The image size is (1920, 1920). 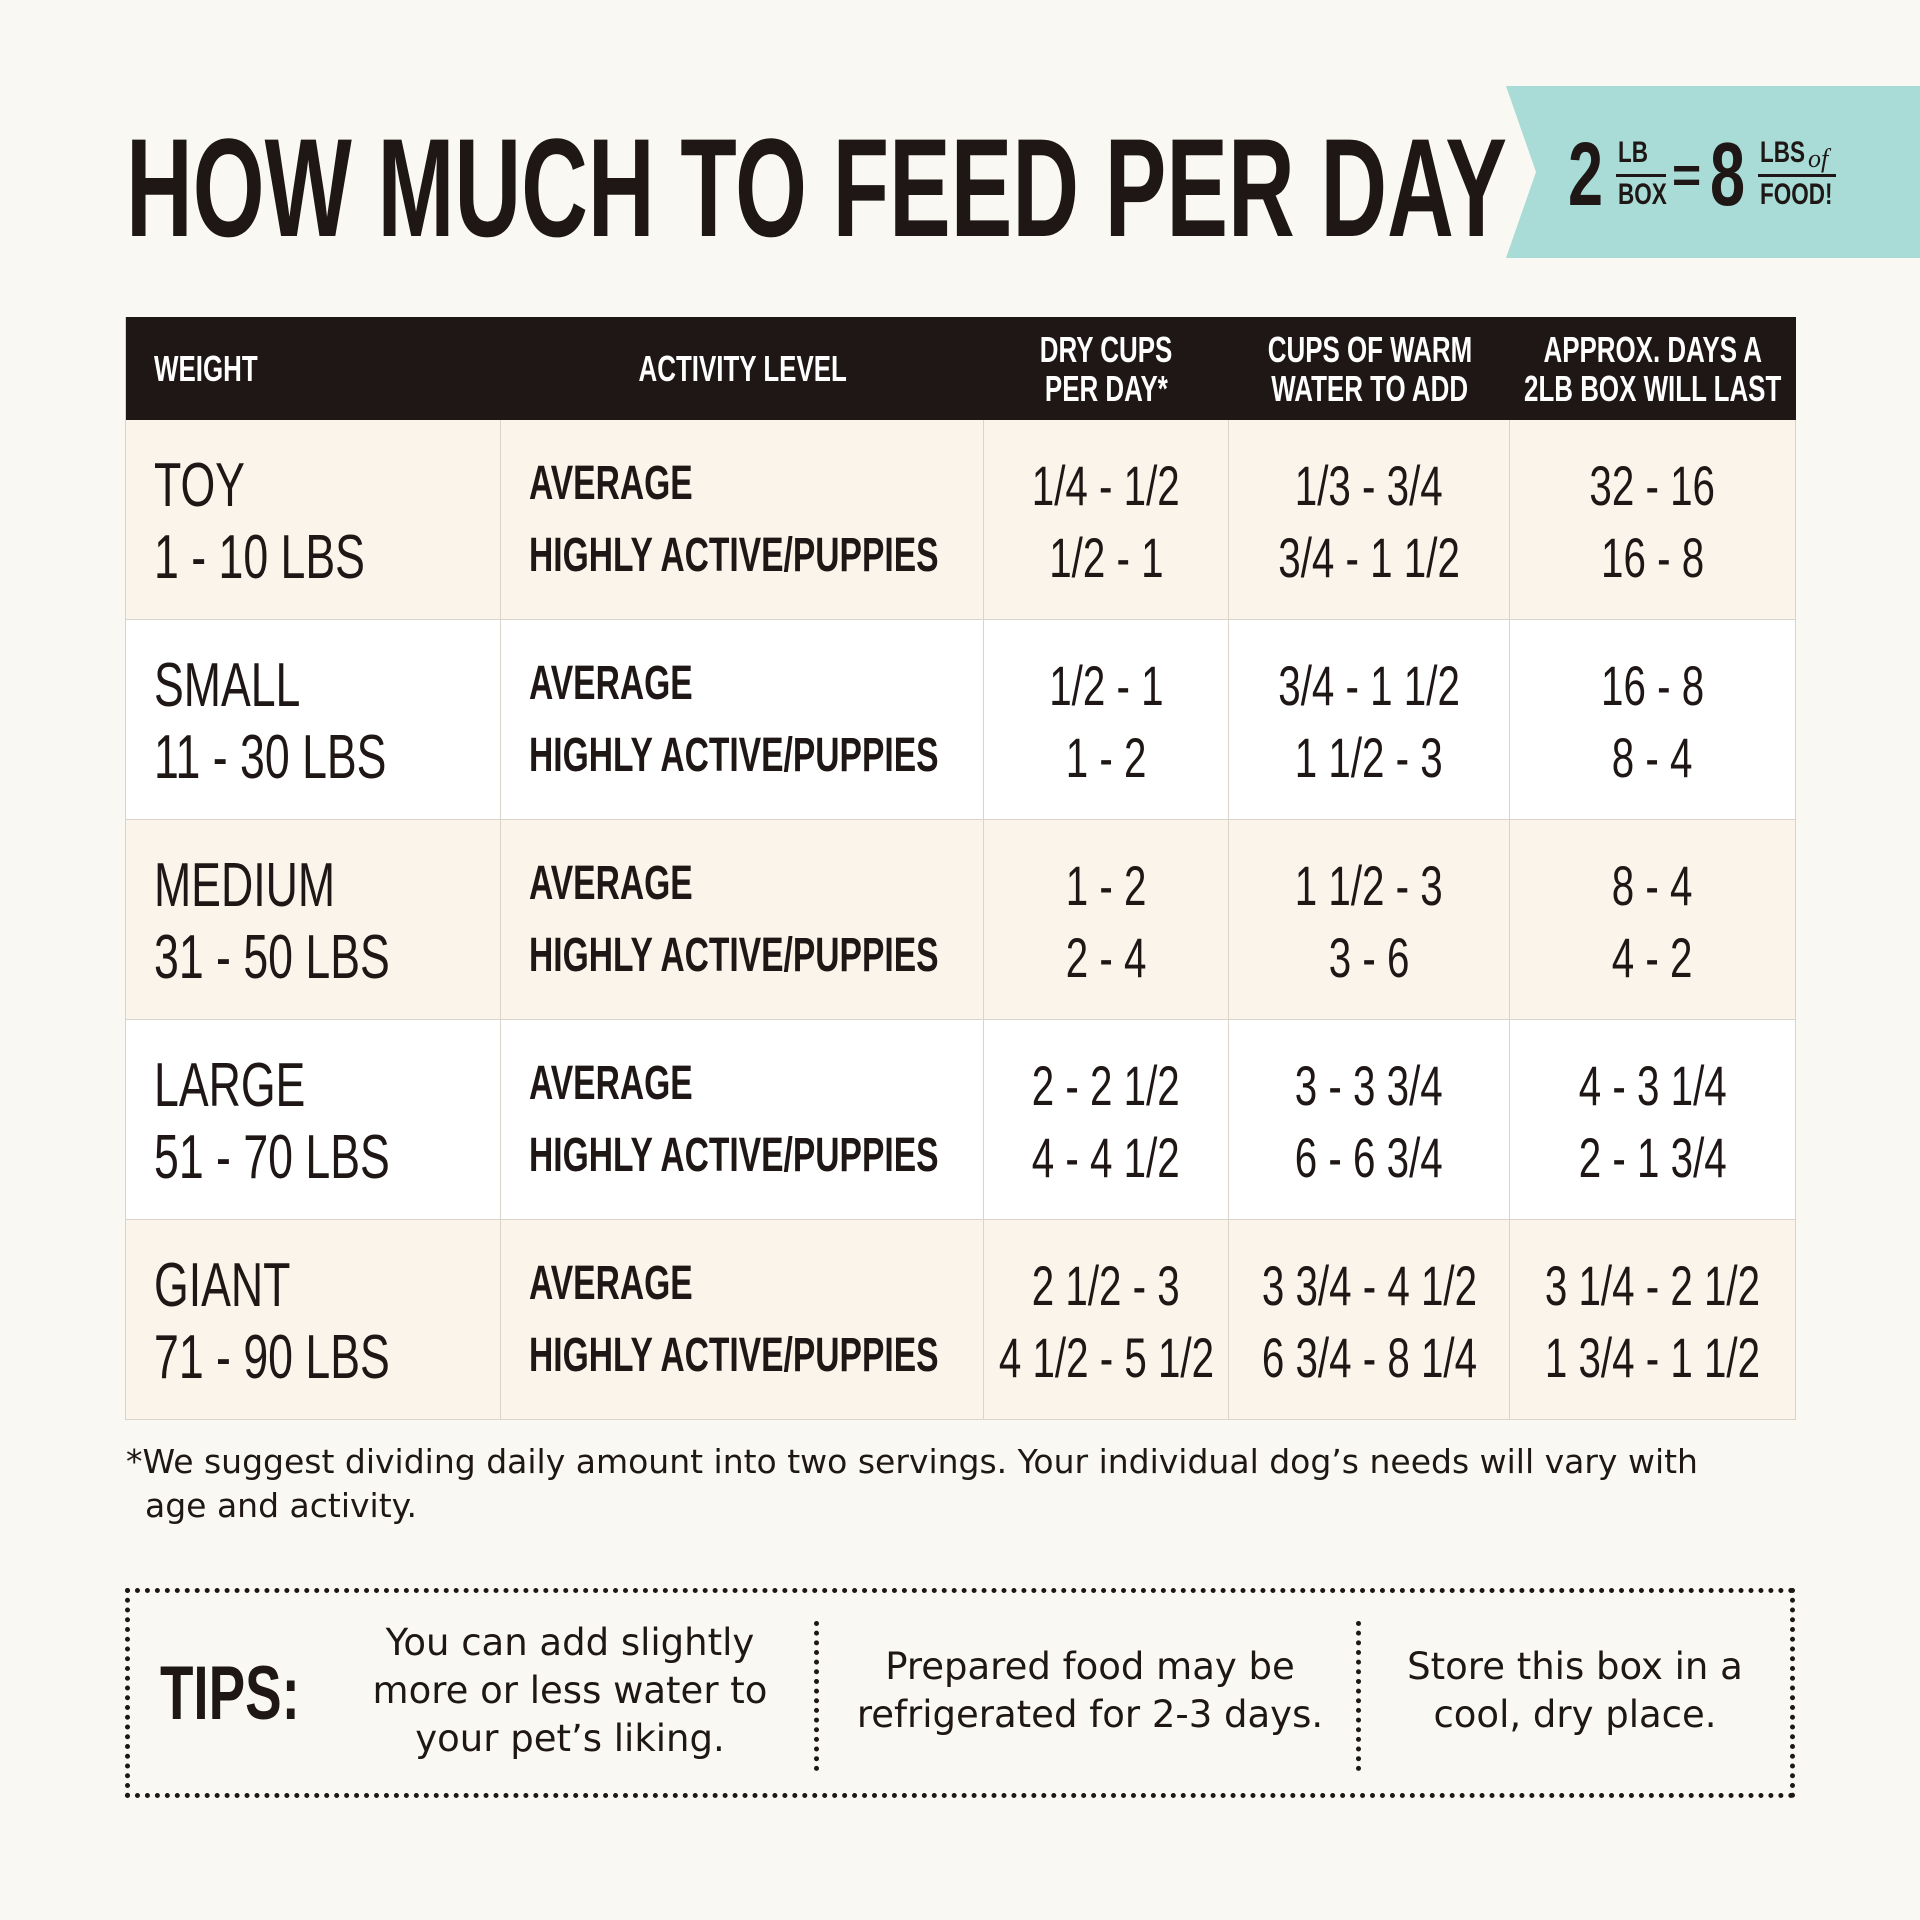 I want to click on cell-text: 32 - 16, so click(x=1652, y=485).